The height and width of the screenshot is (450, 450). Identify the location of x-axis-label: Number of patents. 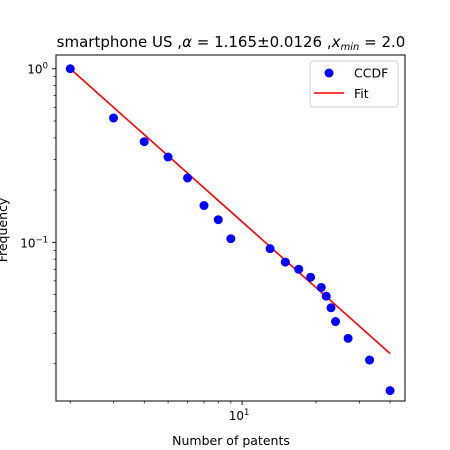
(231, 440).